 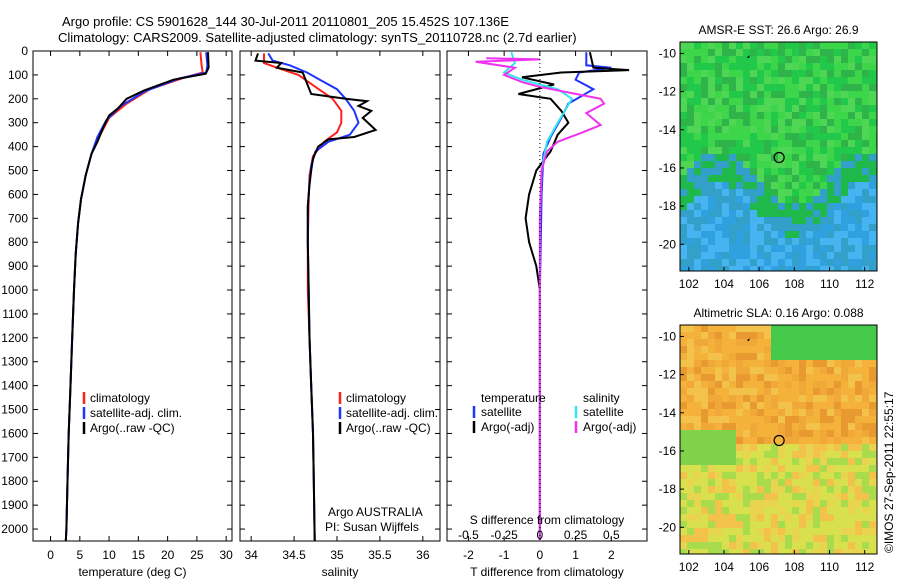 I want to click on map-x-tick-label: 106, so click(x=759, y=567).